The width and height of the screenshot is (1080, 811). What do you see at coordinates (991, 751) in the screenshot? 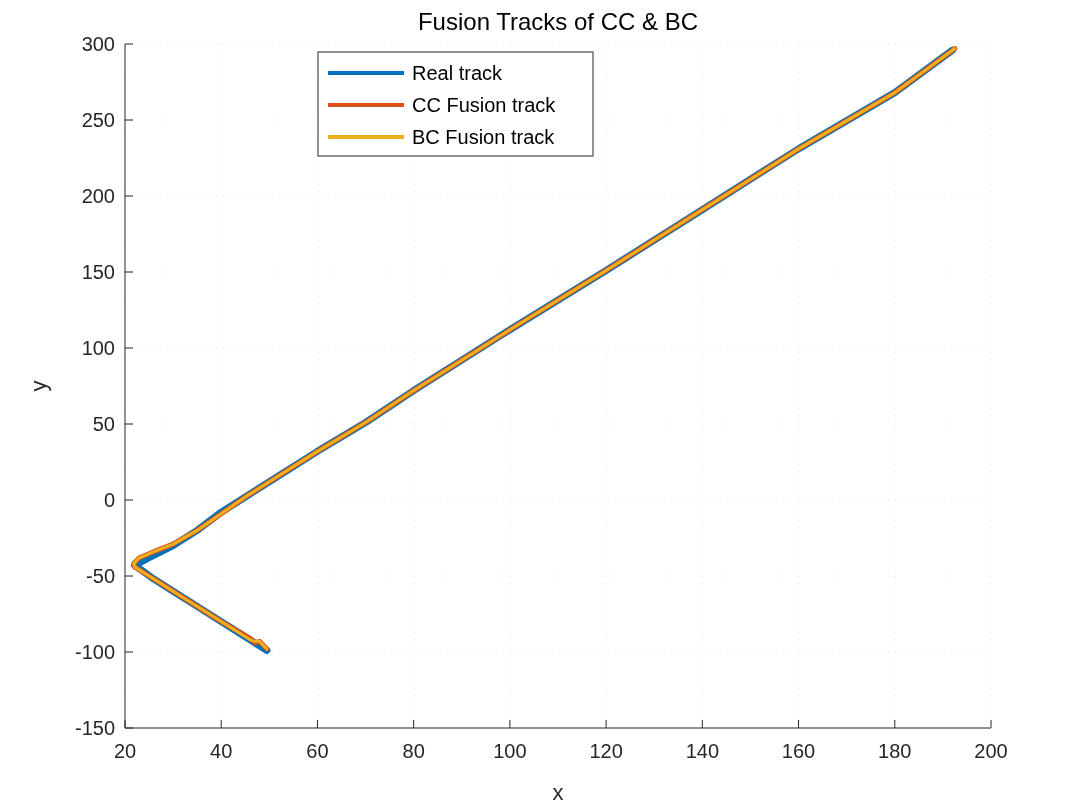
I see `x-tick-label: 200` at bounding box center [991, 751].